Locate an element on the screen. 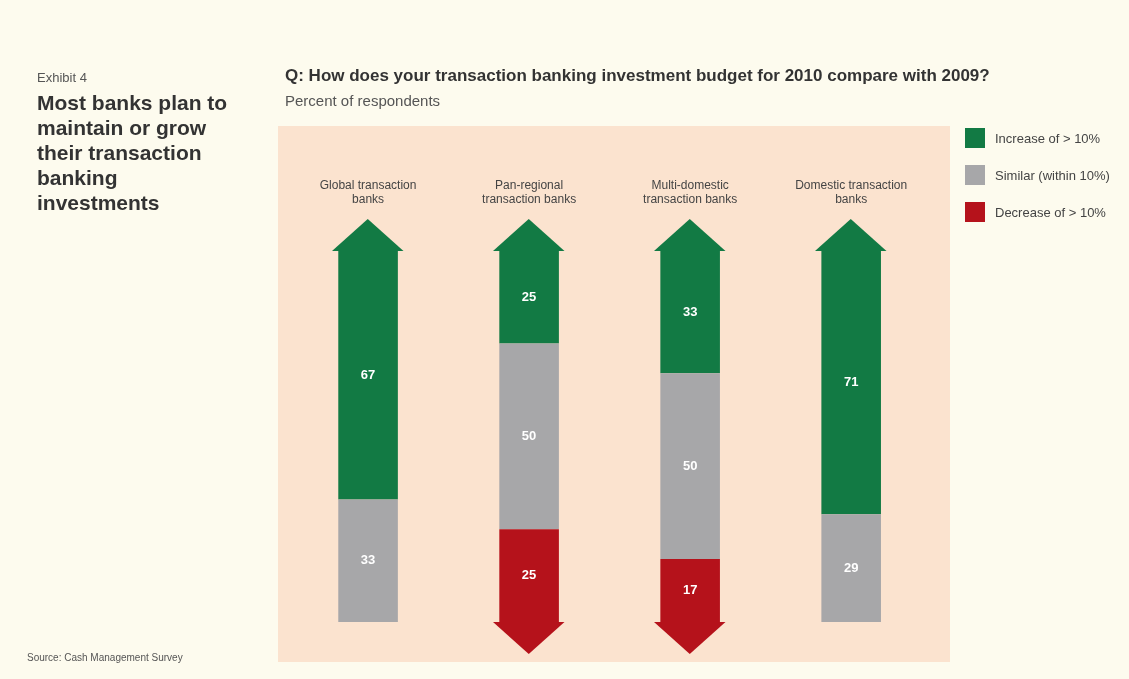 Image resolution: width=1129 pixels, height=679 pixels. chart-title: Most banks plan to maintain or grow their transaction banking investments is located at coordinates (133, 152).